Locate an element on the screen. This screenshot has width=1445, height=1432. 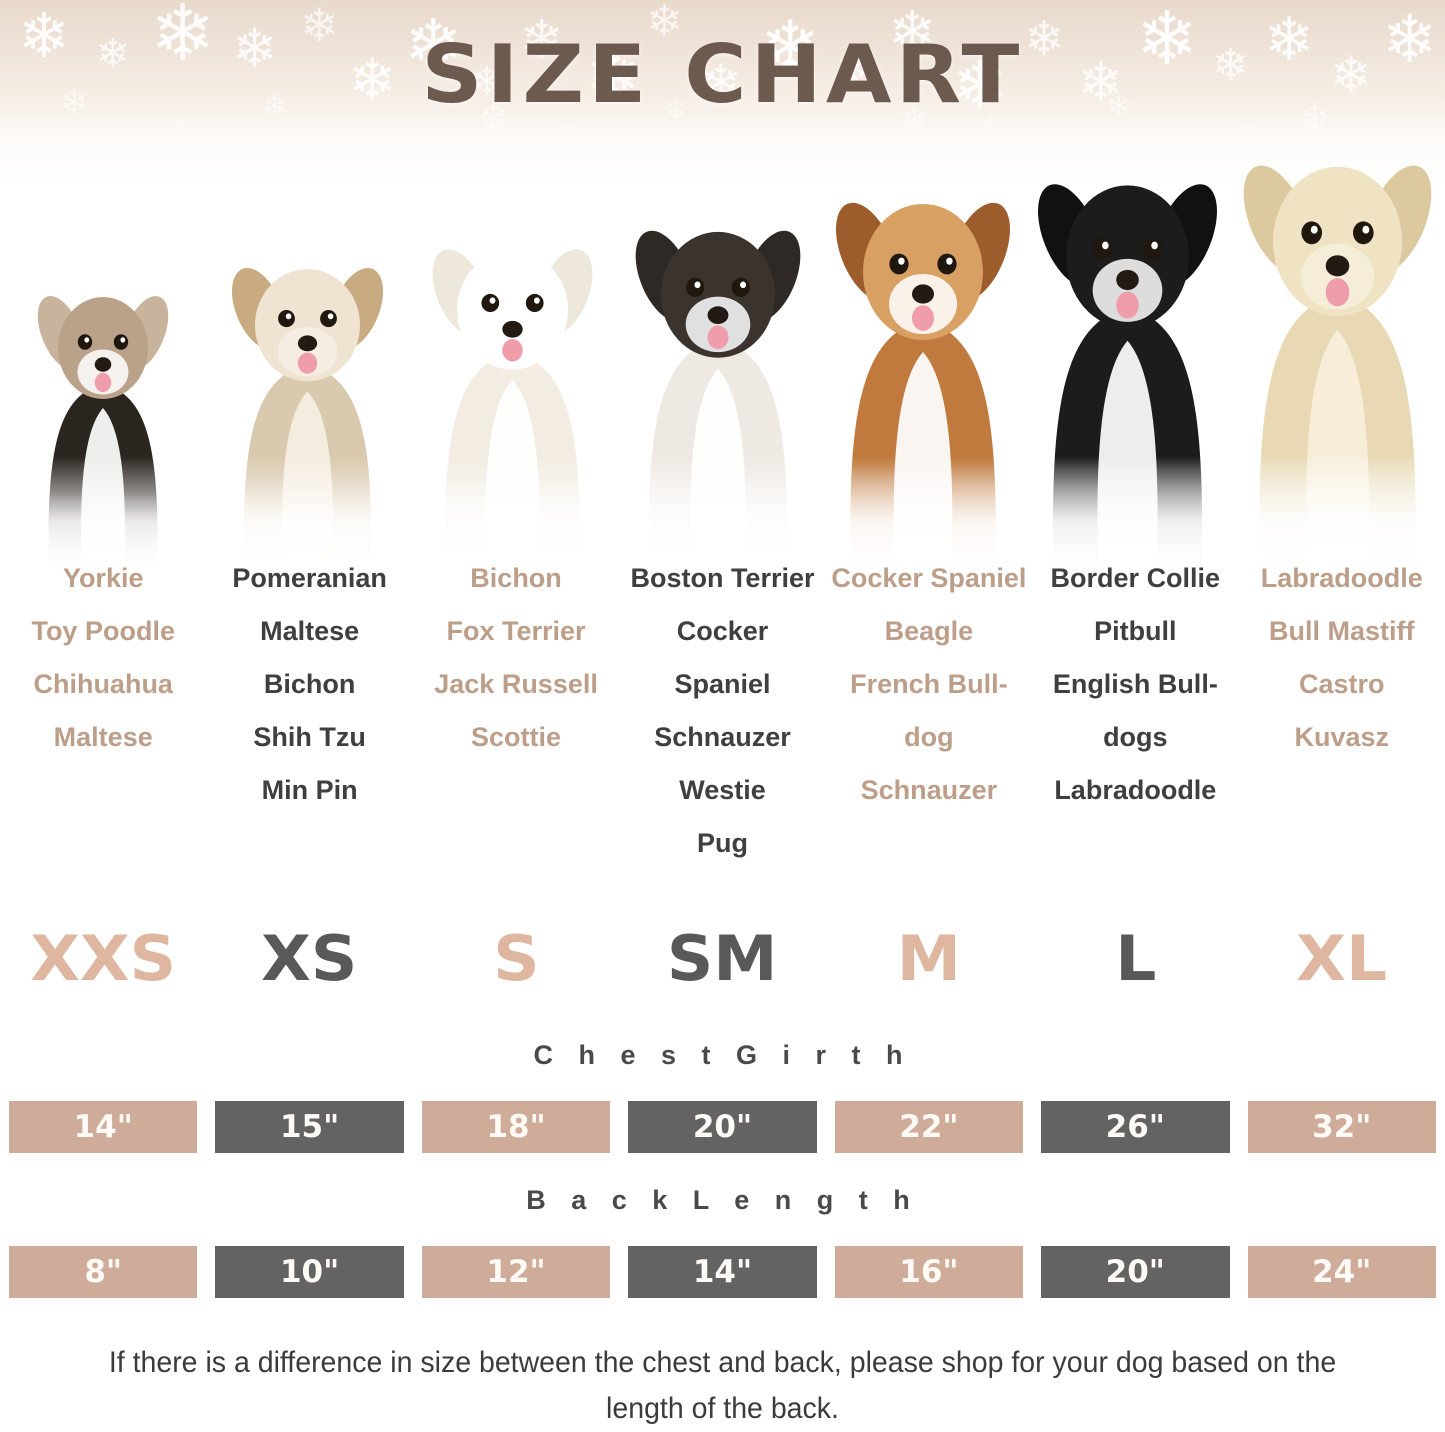
breed-name: English Bull- is located at coordinates (1135, 684).